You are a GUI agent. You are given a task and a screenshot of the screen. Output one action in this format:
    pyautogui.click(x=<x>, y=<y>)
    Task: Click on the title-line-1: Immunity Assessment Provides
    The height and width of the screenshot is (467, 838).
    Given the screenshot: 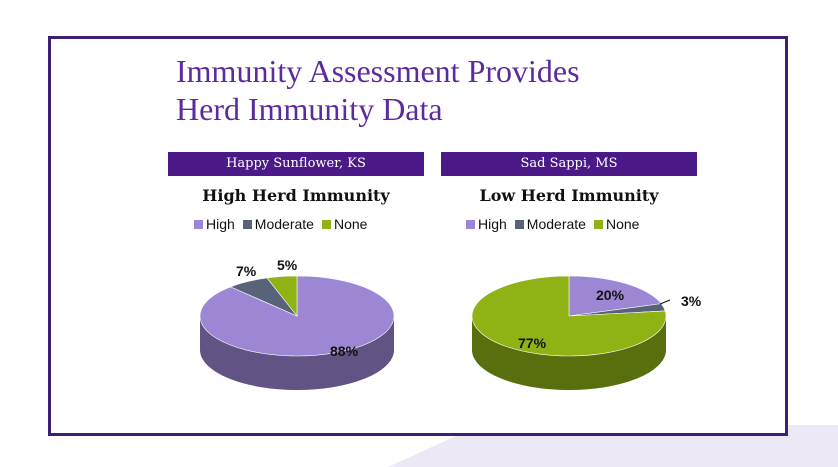 What is the action you would take?
    pyautogui.click(x=378, y=71)
    